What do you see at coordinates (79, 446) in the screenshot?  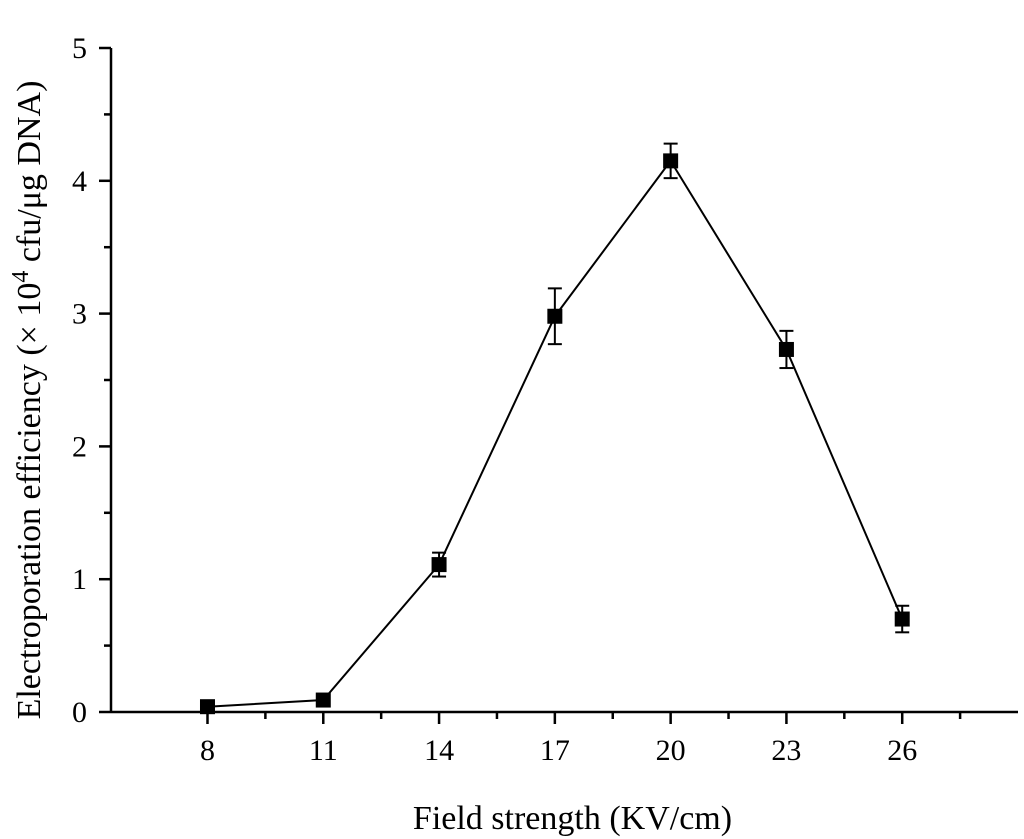 I see `y-tick-label: 2` at bounding box center [79, 446].